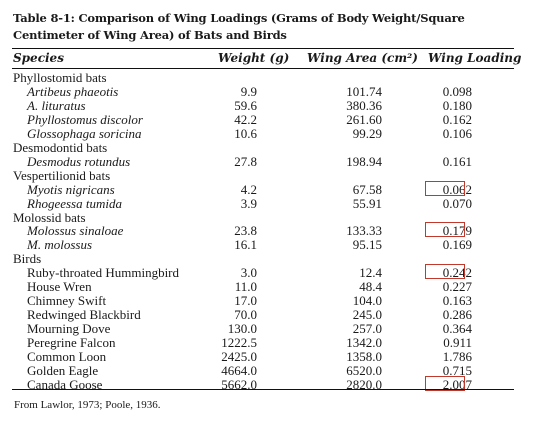 The height and width of the screenshot is (421, 542). I want to click on species-name: Chimney Swift, so click(67, 301).